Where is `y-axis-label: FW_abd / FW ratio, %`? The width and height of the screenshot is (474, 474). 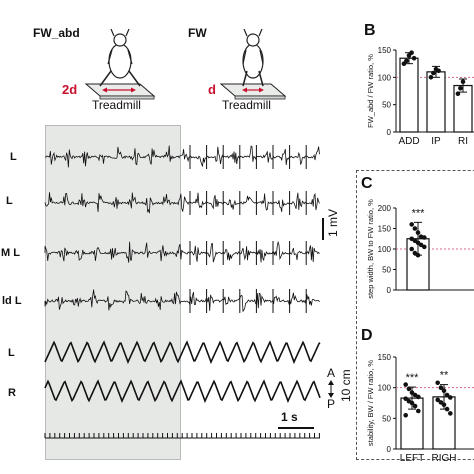
y-axis-label: FW_abd / FW ratio, % is located at coordinates (370, 91).